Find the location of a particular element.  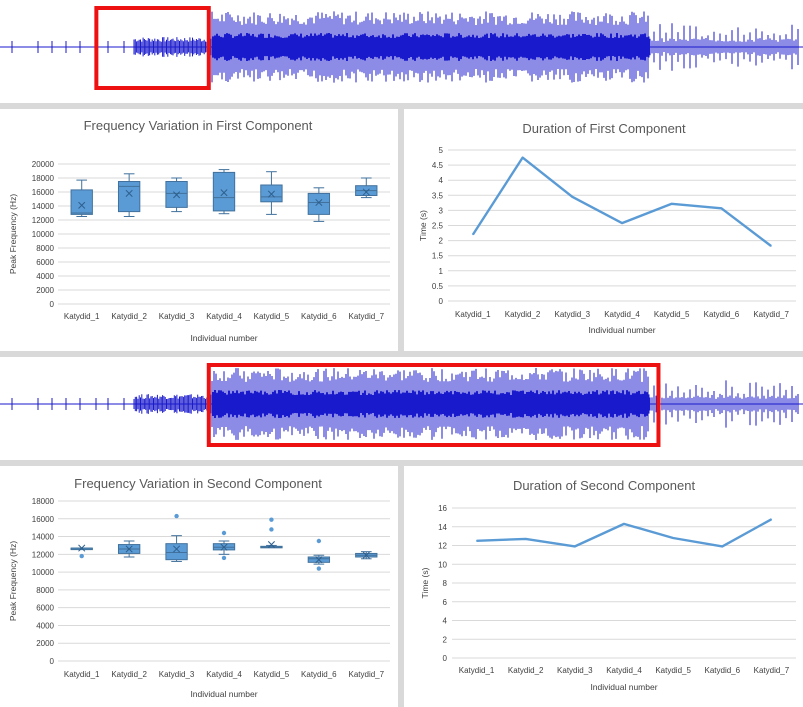

waveform-strip-top is located at coordinates (401, 51).